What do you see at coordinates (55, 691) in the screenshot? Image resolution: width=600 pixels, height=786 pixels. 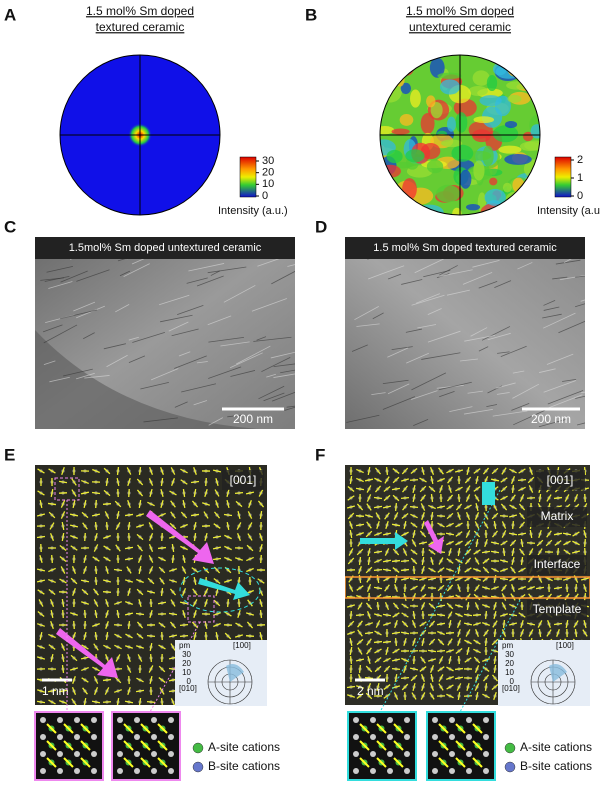 I see `scale-bar-label: 1 nm` at bounding box center [55, 691].